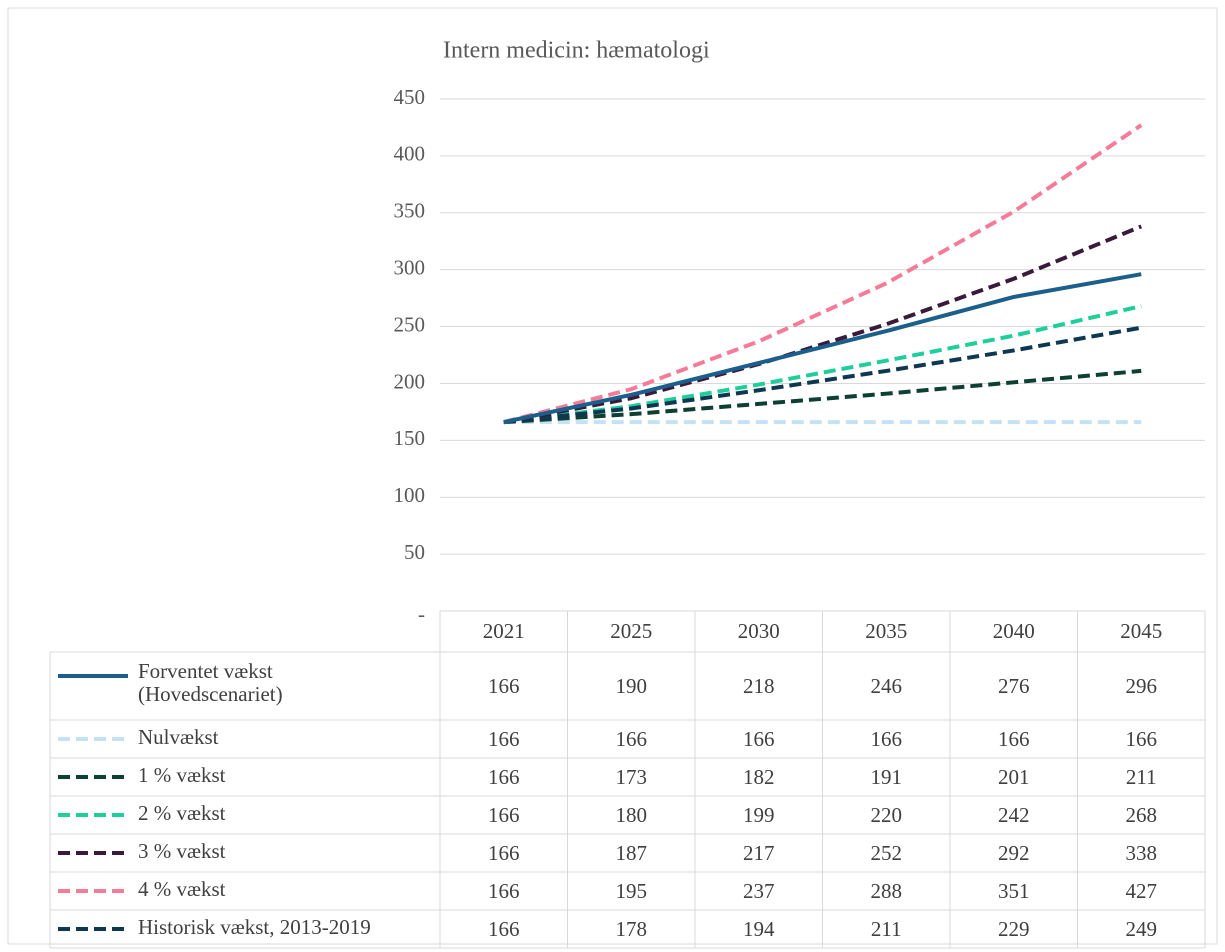 The height and width of the screenshot is (952, 1225). Describe the element at coordinates (886, 814) in the screenshot. I see `table-value: 220` at that location.